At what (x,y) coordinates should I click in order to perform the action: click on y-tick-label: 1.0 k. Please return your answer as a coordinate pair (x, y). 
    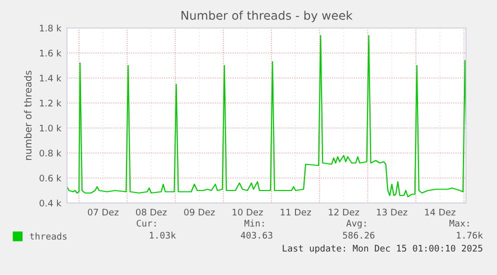
    Looking at the image, I should click on (51, 128).